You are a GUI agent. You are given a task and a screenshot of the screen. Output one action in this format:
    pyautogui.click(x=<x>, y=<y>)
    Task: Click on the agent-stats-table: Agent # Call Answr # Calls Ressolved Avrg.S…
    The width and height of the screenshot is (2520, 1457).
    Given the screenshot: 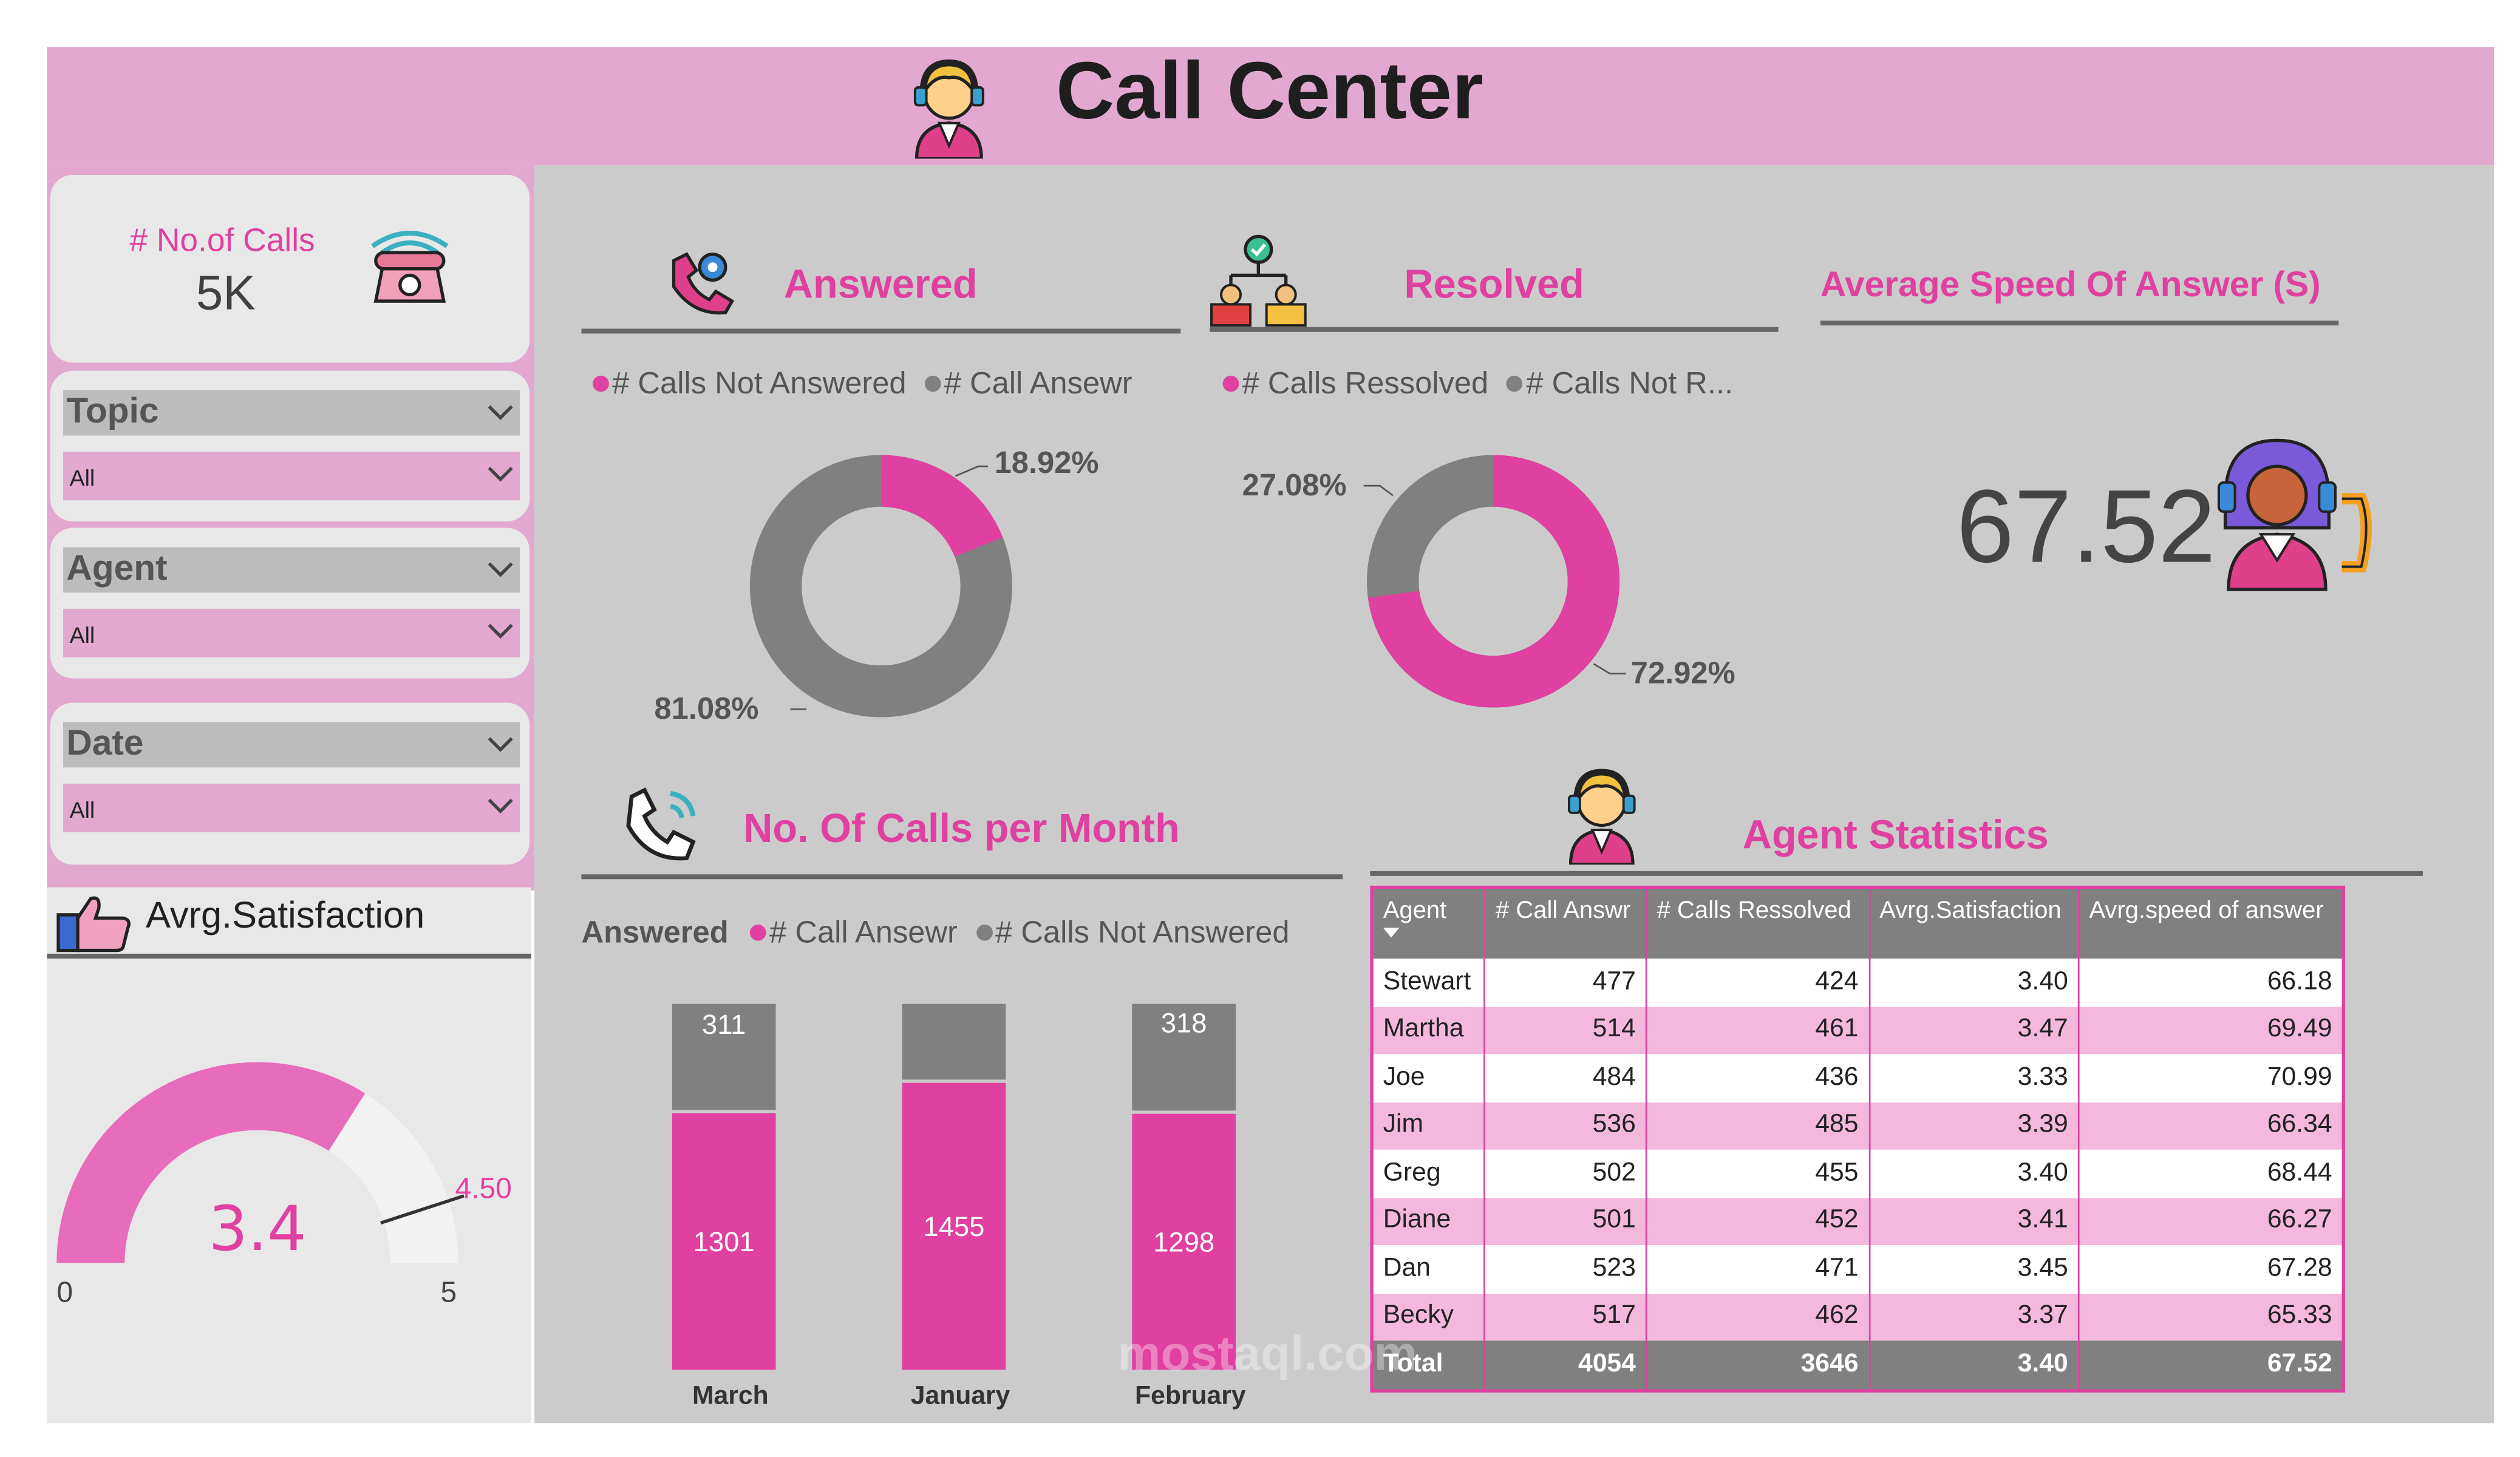 What is the action you would take?
    pyautogui.click(x=1857, y=1138)
    